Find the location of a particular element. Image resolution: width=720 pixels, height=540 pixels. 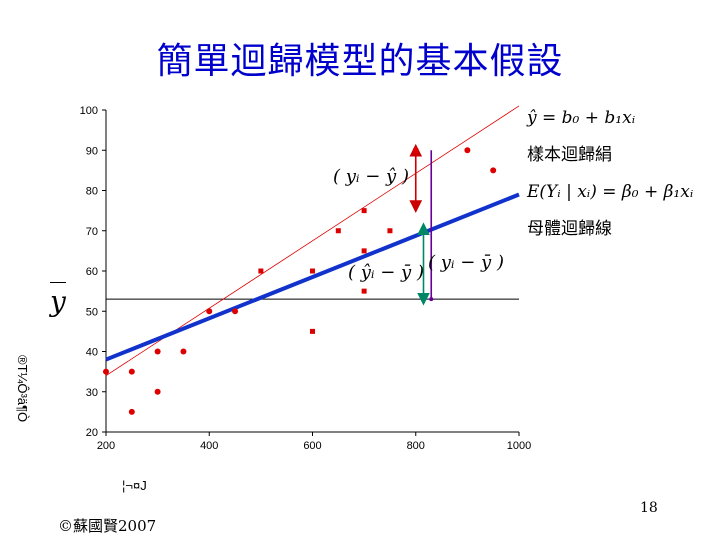

arrows-layer is located at coordinates (421, 224).